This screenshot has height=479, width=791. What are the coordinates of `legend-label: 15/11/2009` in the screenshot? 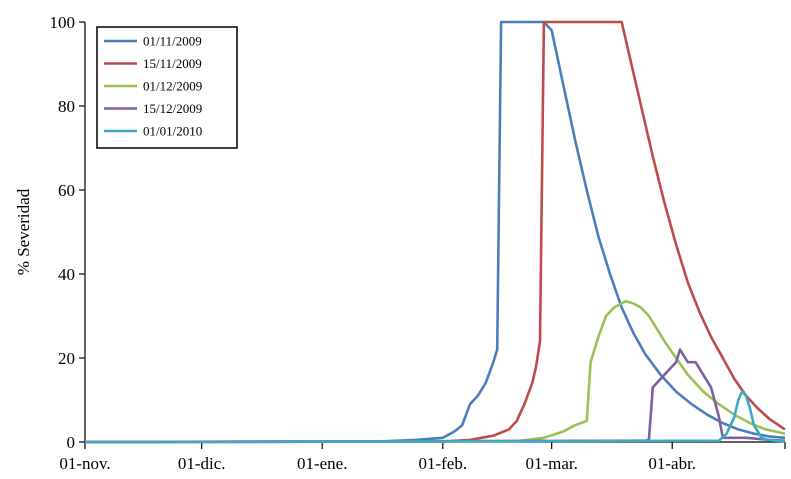 It's located at (172, 63).